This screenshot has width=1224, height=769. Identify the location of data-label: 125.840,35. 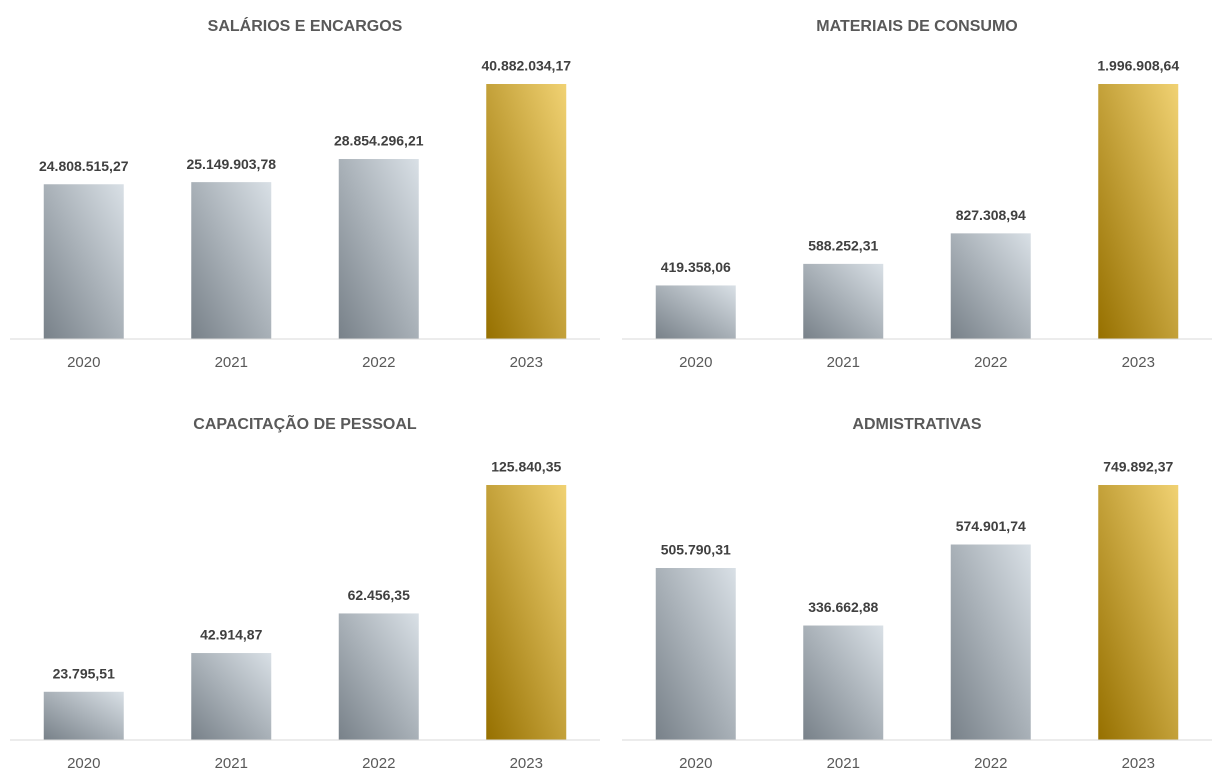
(526, 467).